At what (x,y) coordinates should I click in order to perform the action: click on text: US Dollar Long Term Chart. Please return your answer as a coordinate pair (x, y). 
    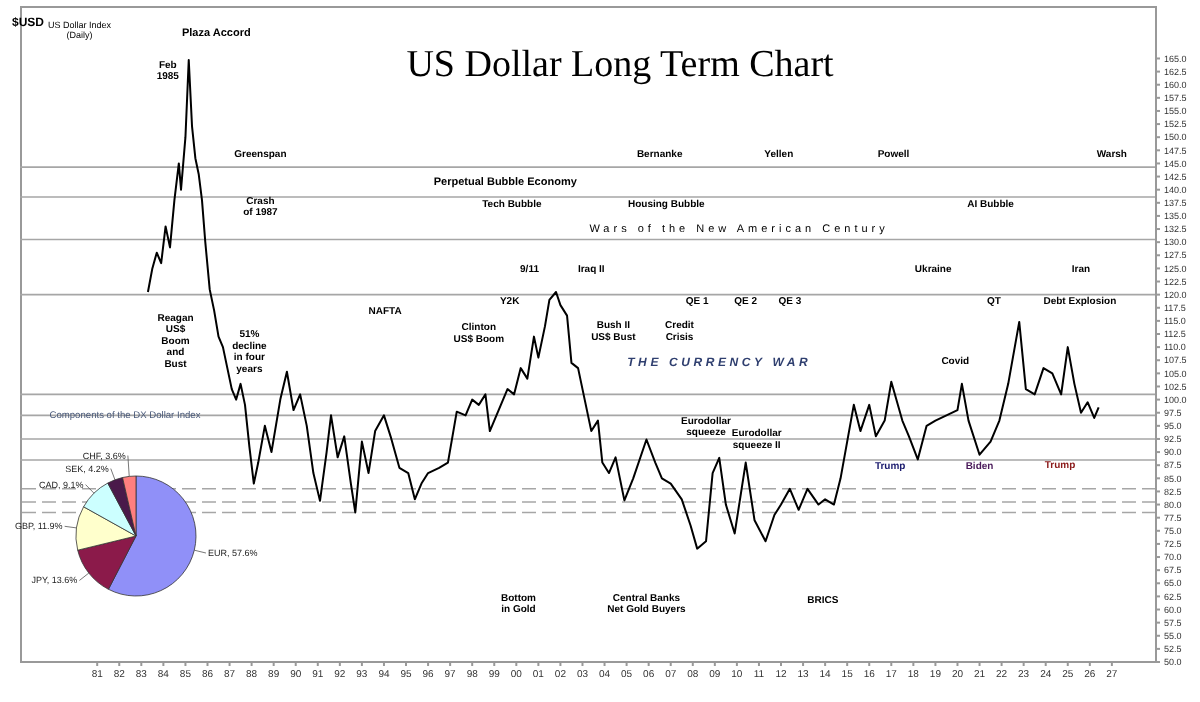
    Looking at the image, I should click on (620, 66).